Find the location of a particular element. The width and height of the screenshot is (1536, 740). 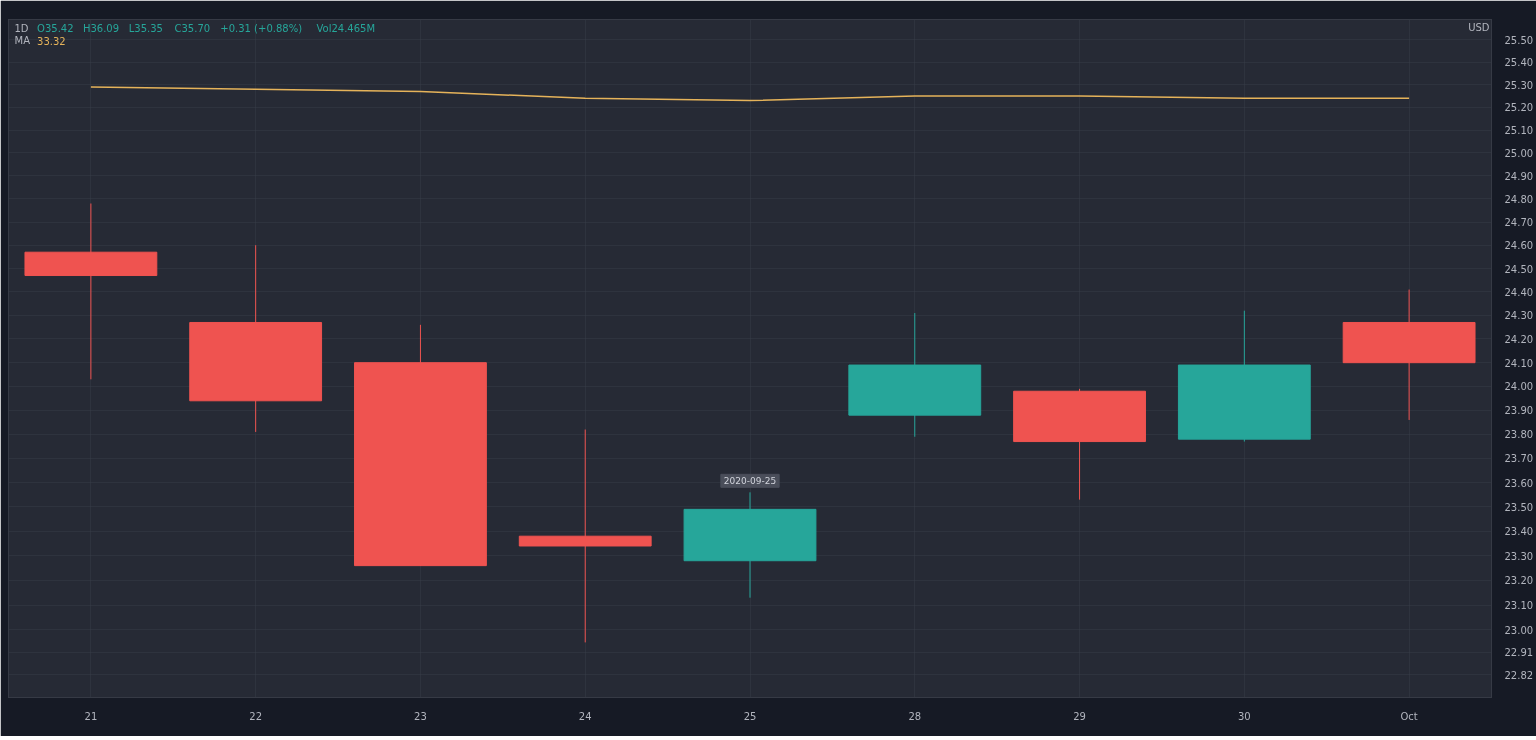

y-tick-label: 24.80 is located at coordinates (1519, 199).